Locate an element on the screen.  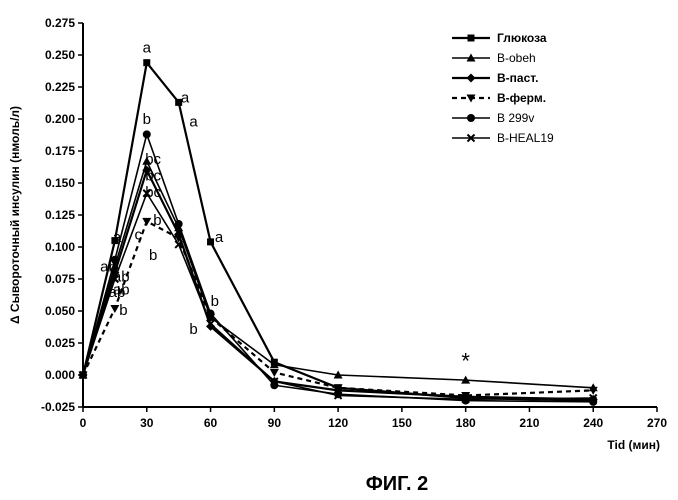
y-tick-label: 0.175 is located at coordinates (60, 151).